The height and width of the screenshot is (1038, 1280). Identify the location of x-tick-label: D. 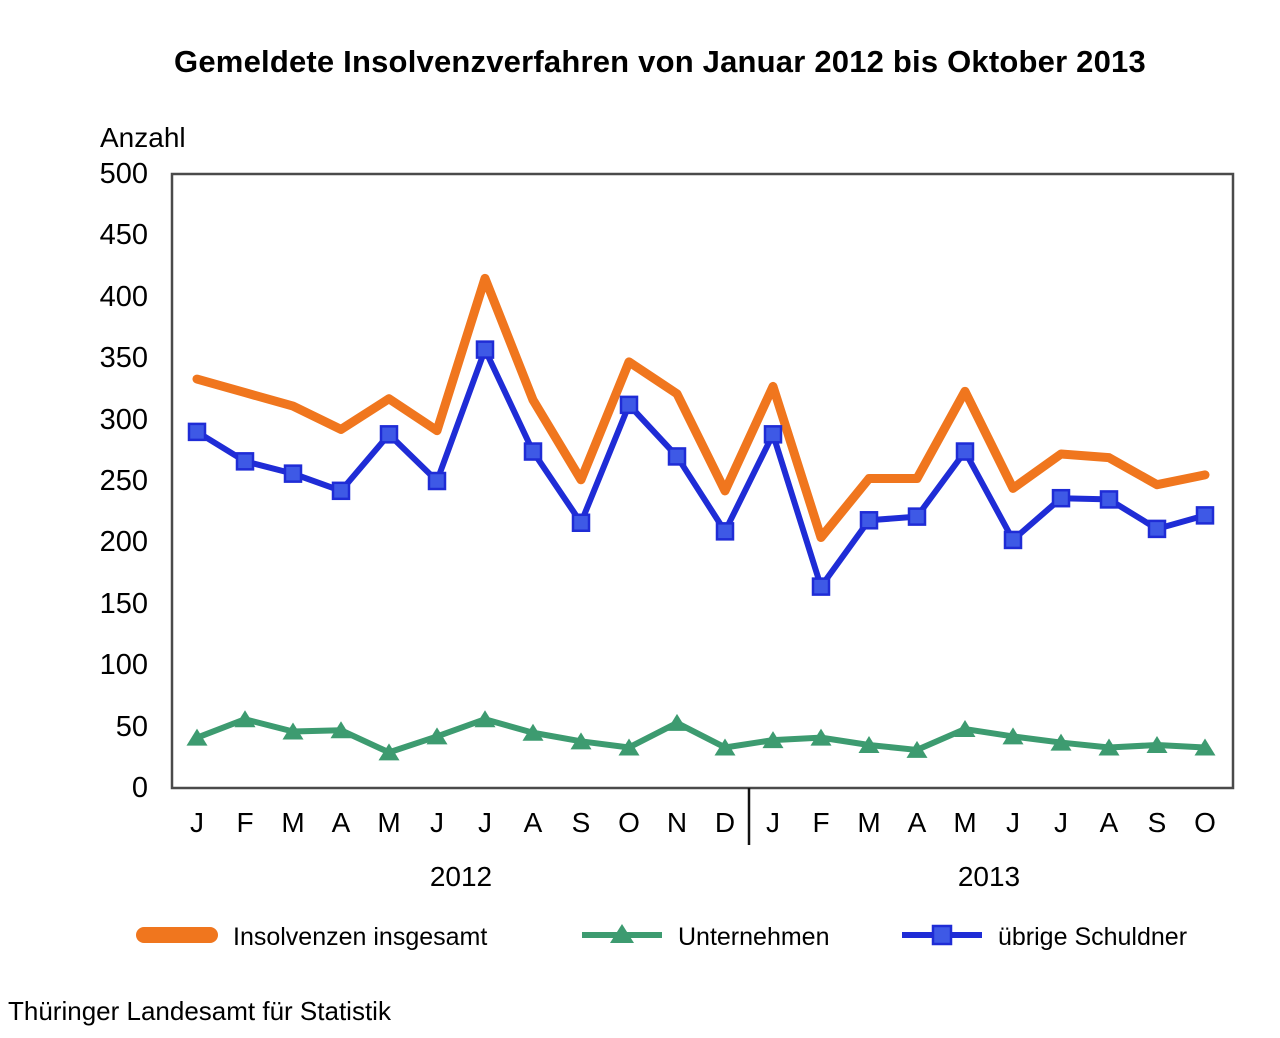
(725, 822).